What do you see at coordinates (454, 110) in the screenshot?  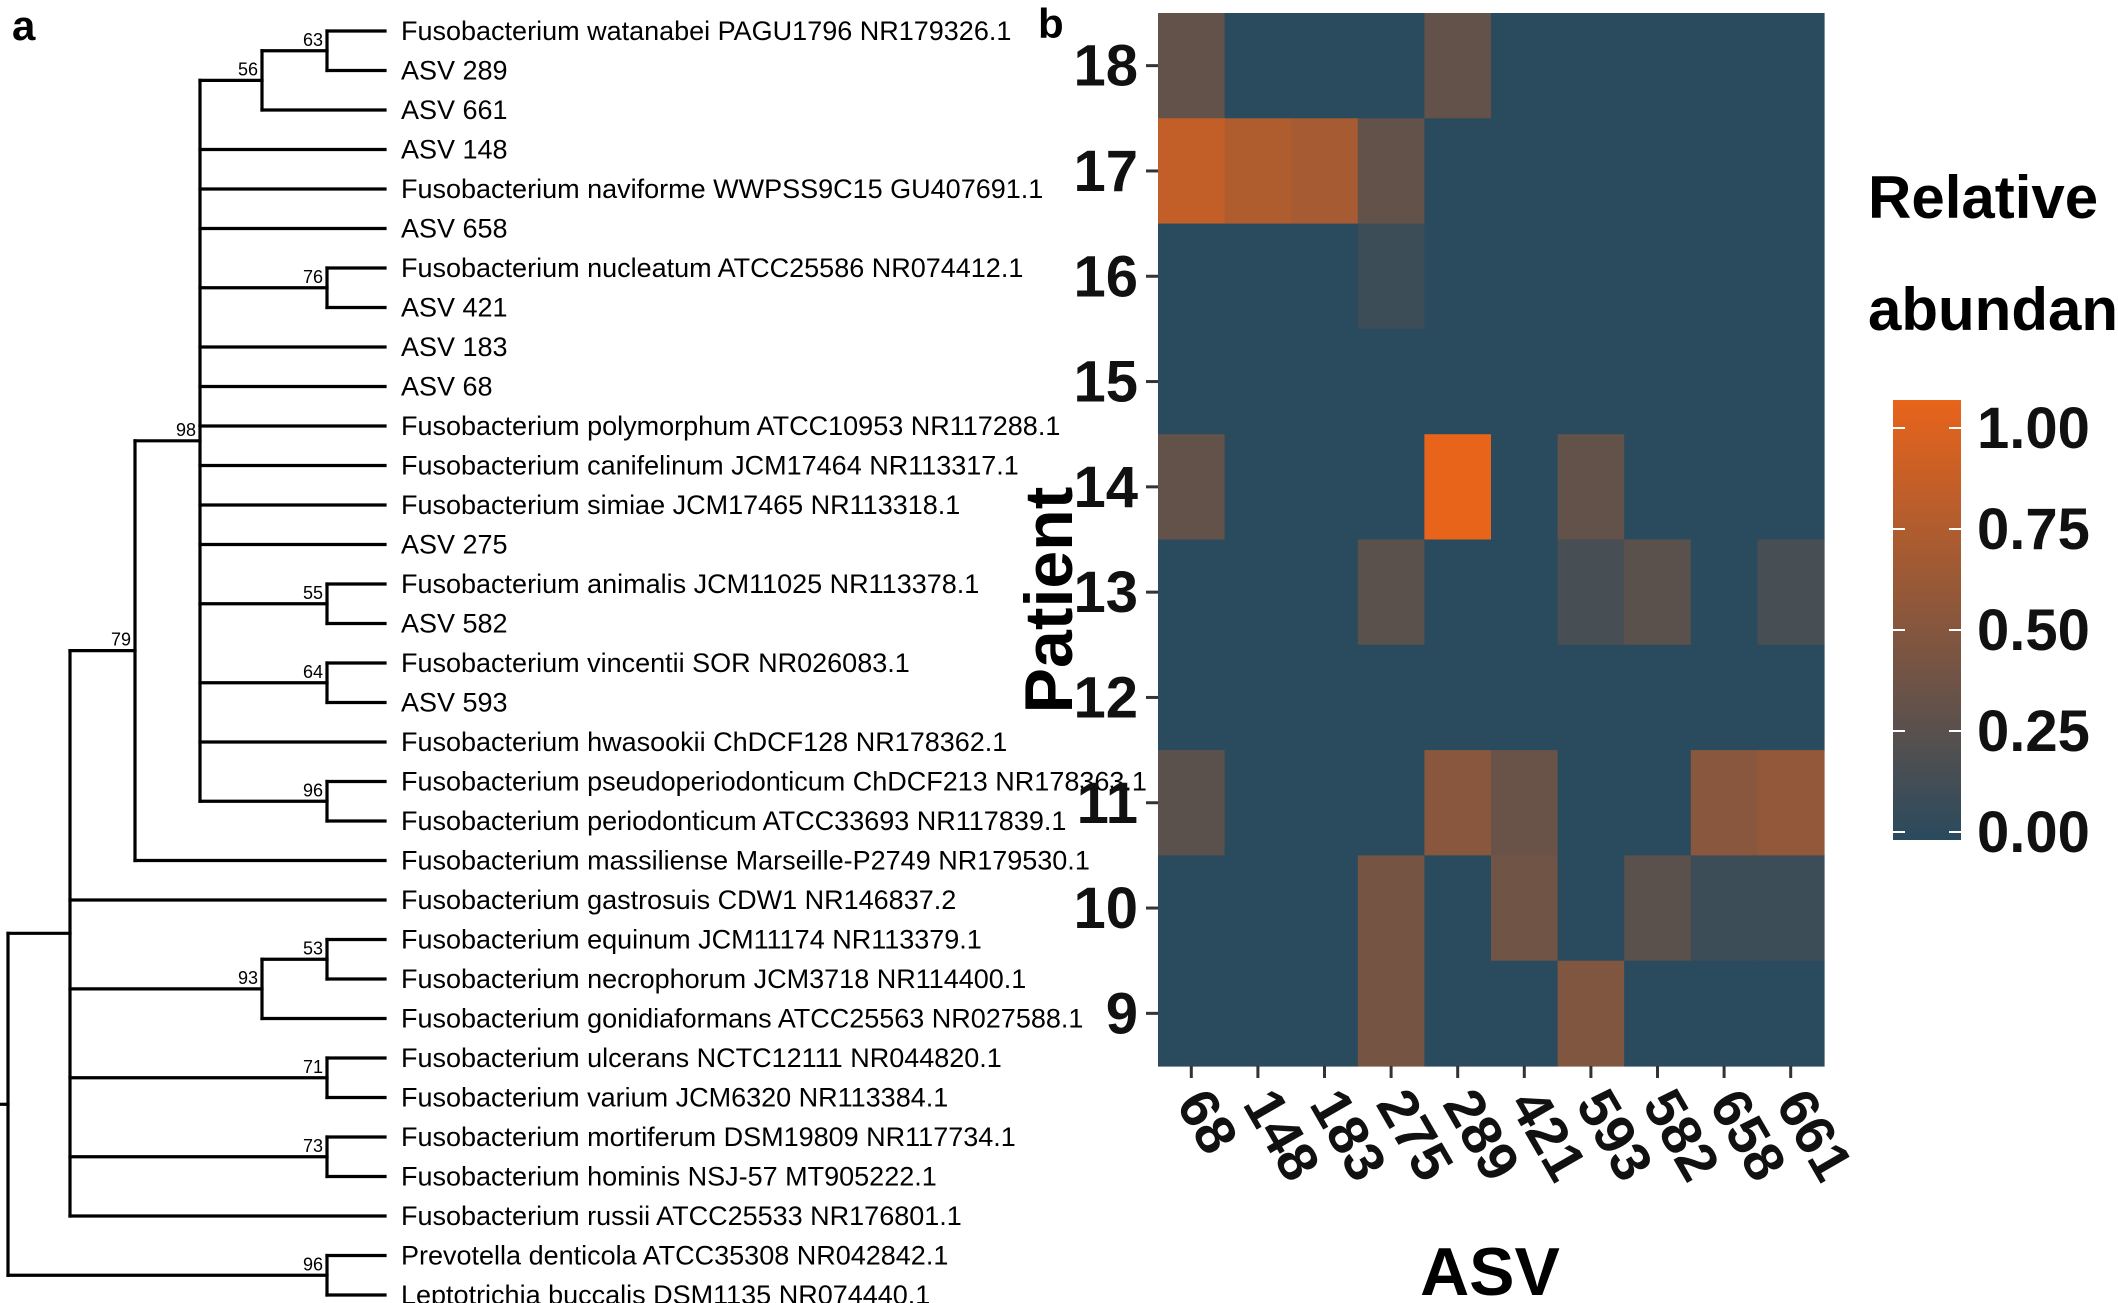 I see `tree-tip-label: ASV 661` at bounding box center [454, 110].